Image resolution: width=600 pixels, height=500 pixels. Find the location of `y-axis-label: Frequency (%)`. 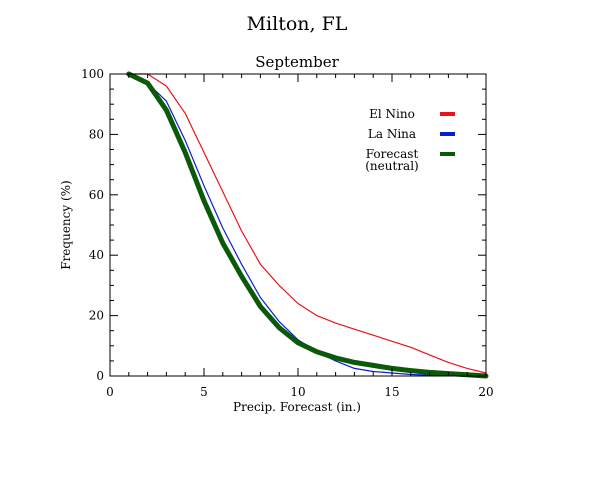

y-axis-label: Frequency (%) is located at coordinates (66, 224).